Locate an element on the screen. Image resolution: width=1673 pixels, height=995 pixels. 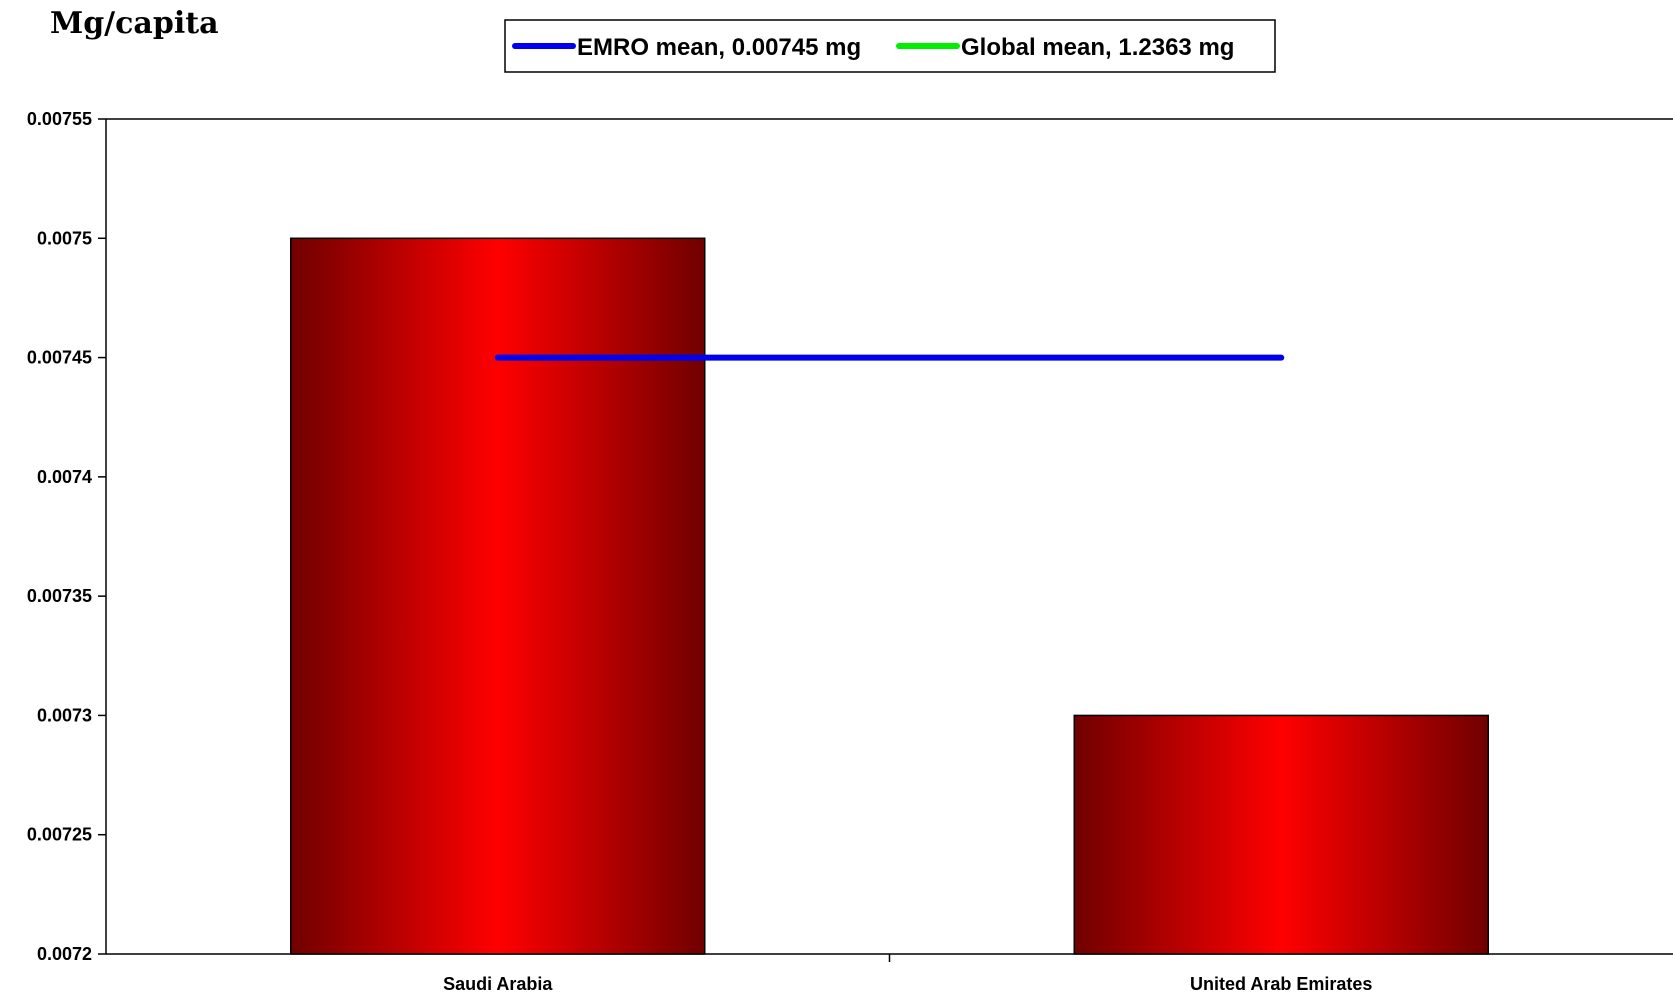
bar is located at coordinates (1281, 834).